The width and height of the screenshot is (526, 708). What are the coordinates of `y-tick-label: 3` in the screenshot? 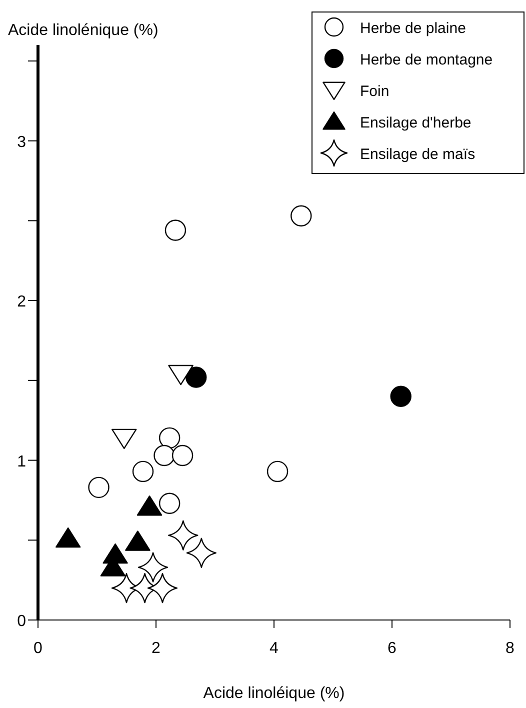 It's located at (21, 142).